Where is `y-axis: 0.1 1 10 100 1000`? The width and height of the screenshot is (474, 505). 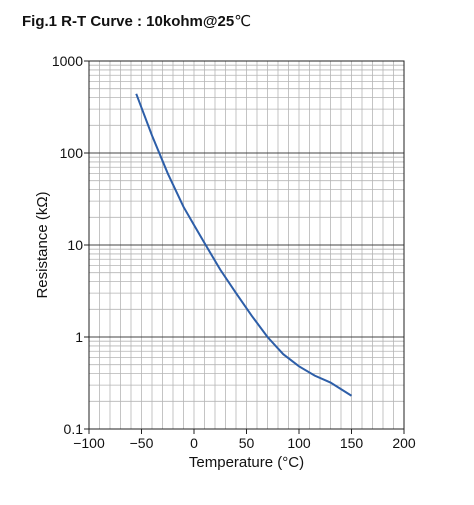 y-axis: 0.1 1 10 100 1000 is located at coordinates (70, 245).